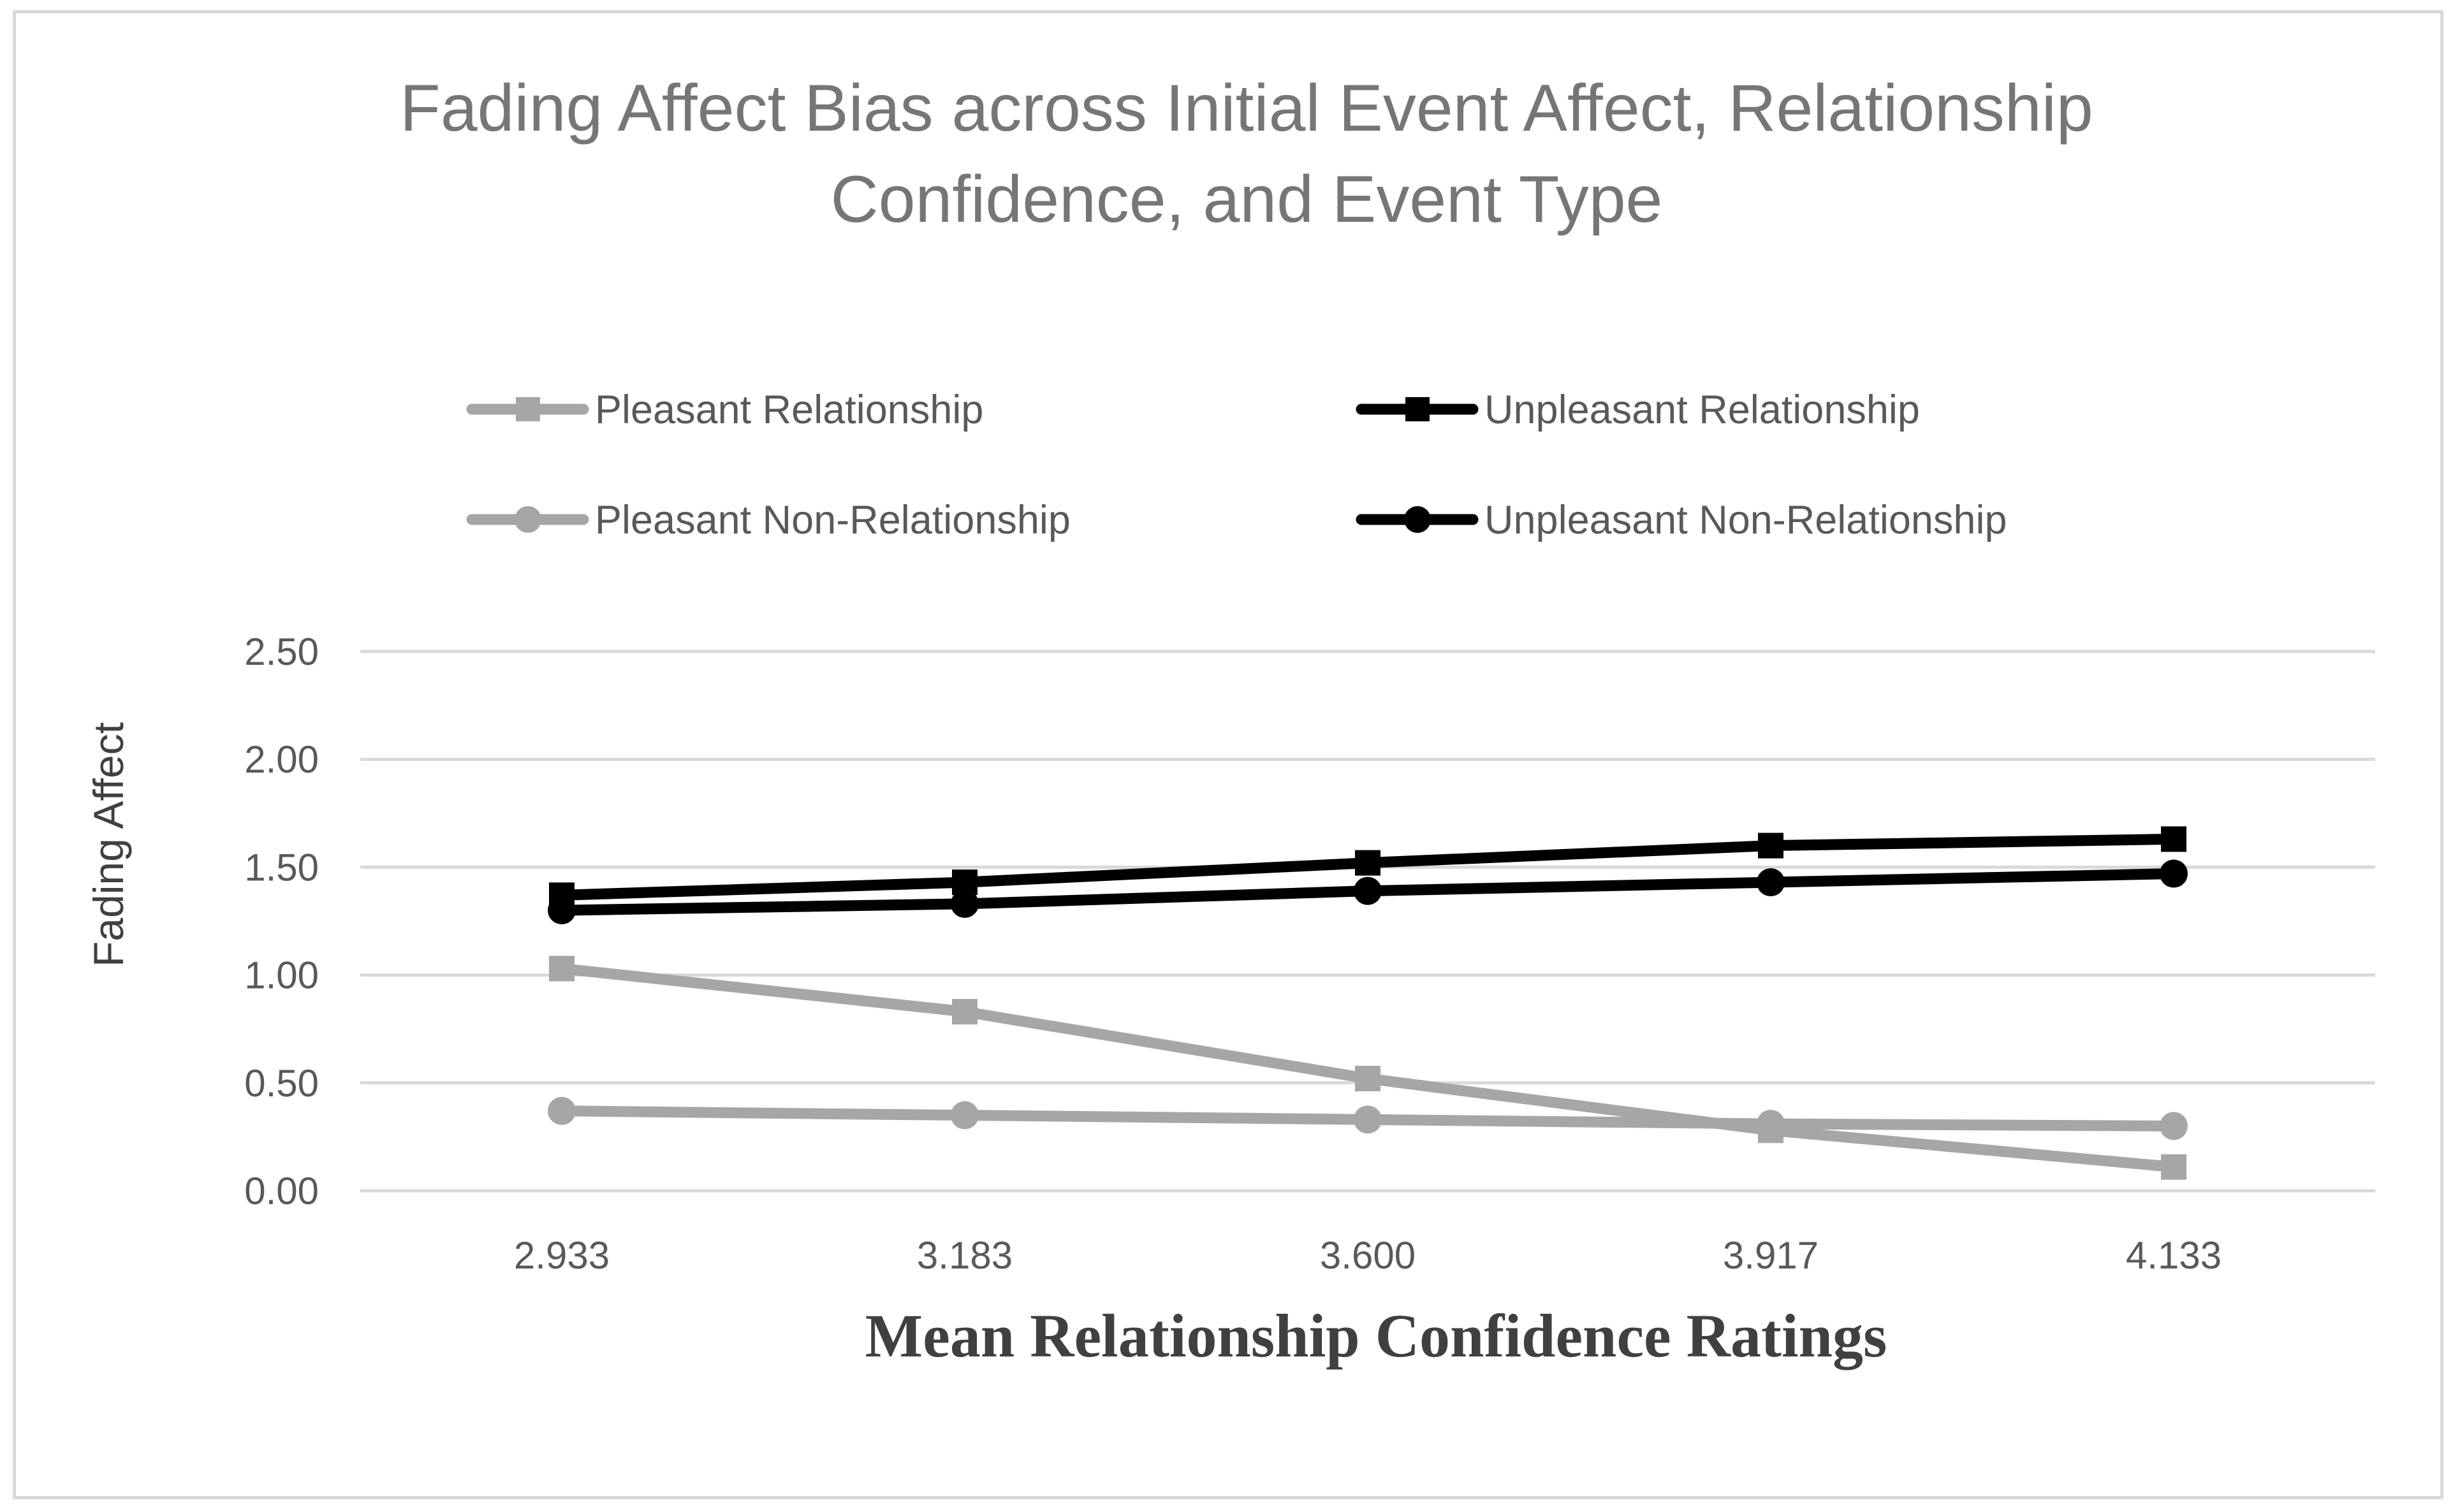 This screenshot has width=2460, height=1512. I want to click on legend-item-pleasant-relationship: Pleasant Relationship, so click(724, 410).